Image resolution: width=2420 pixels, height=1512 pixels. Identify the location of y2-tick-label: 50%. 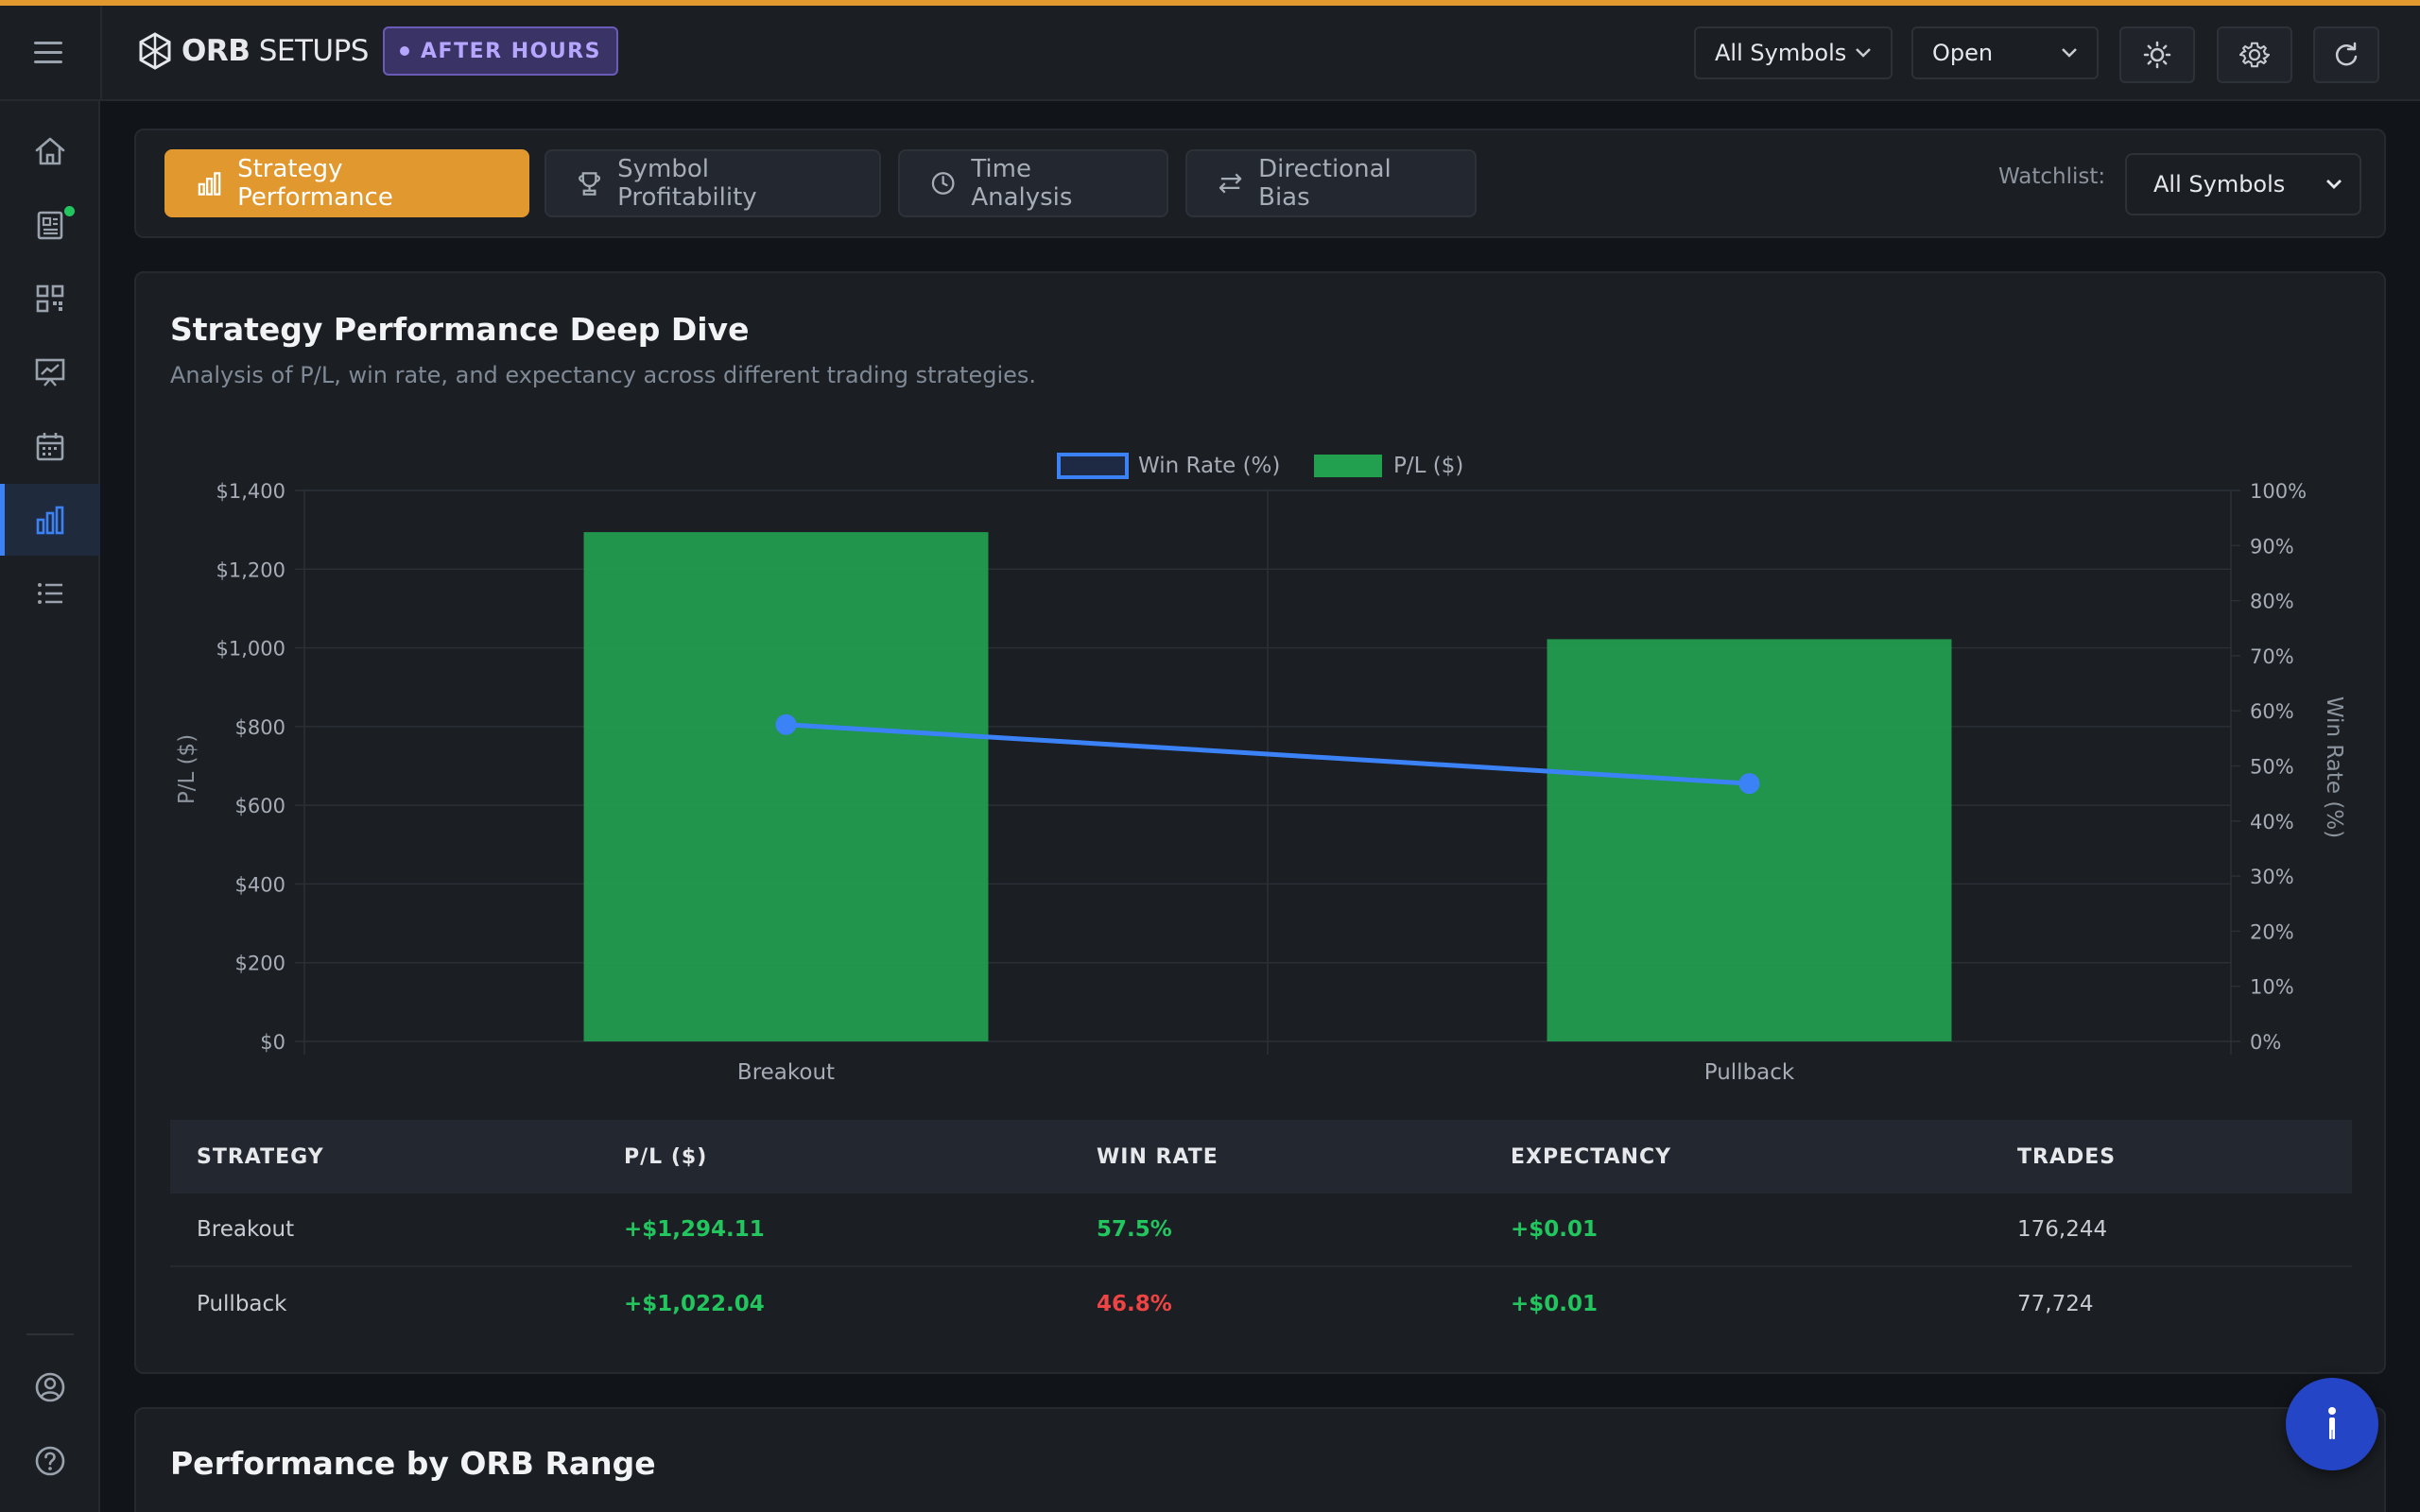
(2272, 767).